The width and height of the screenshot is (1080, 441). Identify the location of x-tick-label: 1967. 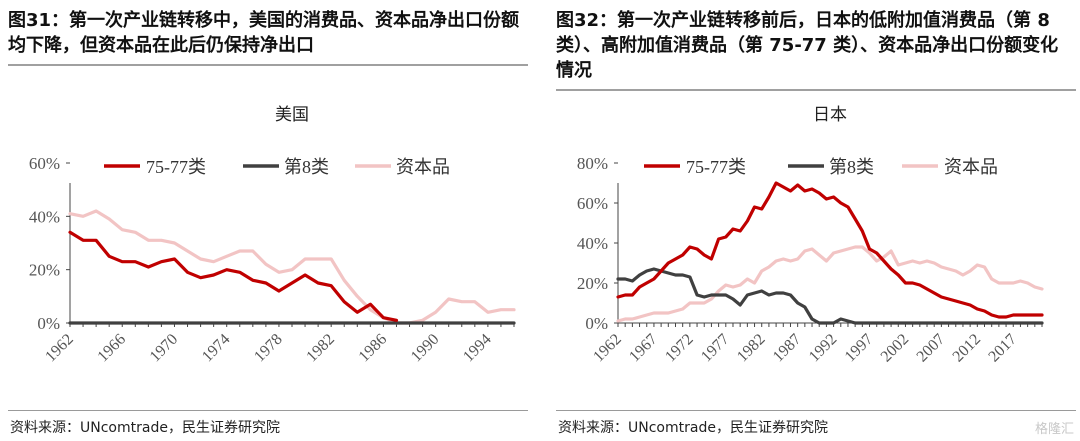
(643, 348).